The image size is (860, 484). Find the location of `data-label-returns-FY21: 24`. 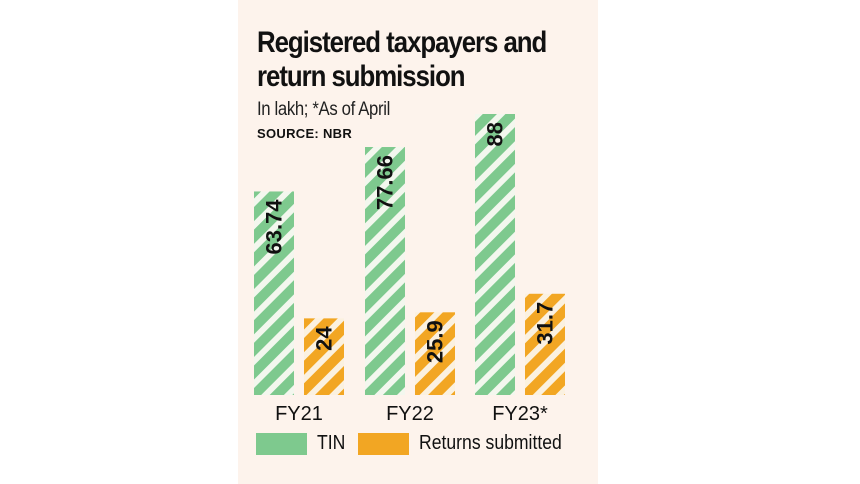

data-label-returns-FY21: 24 is located at coordinates (324, 338).